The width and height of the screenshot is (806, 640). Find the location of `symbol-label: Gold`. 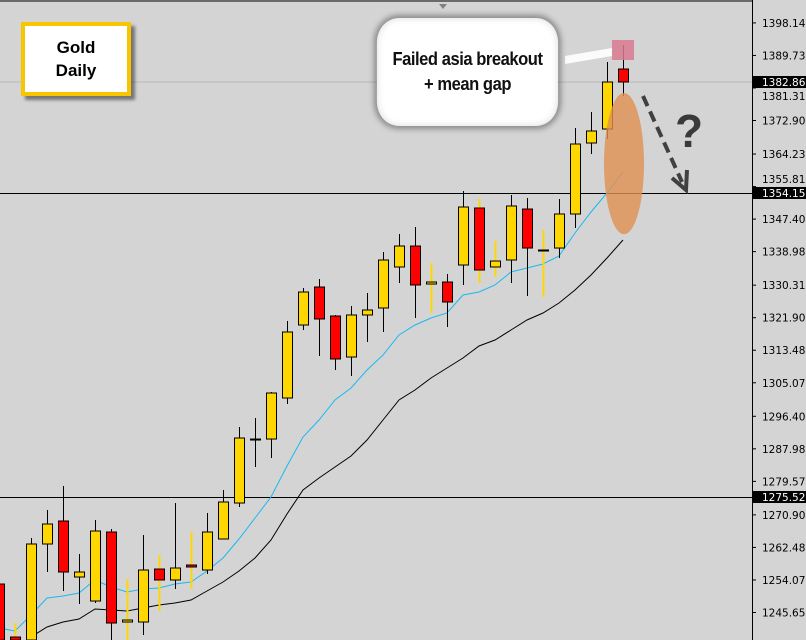

symbol-label: Gold is located at coordinates (76, 47).